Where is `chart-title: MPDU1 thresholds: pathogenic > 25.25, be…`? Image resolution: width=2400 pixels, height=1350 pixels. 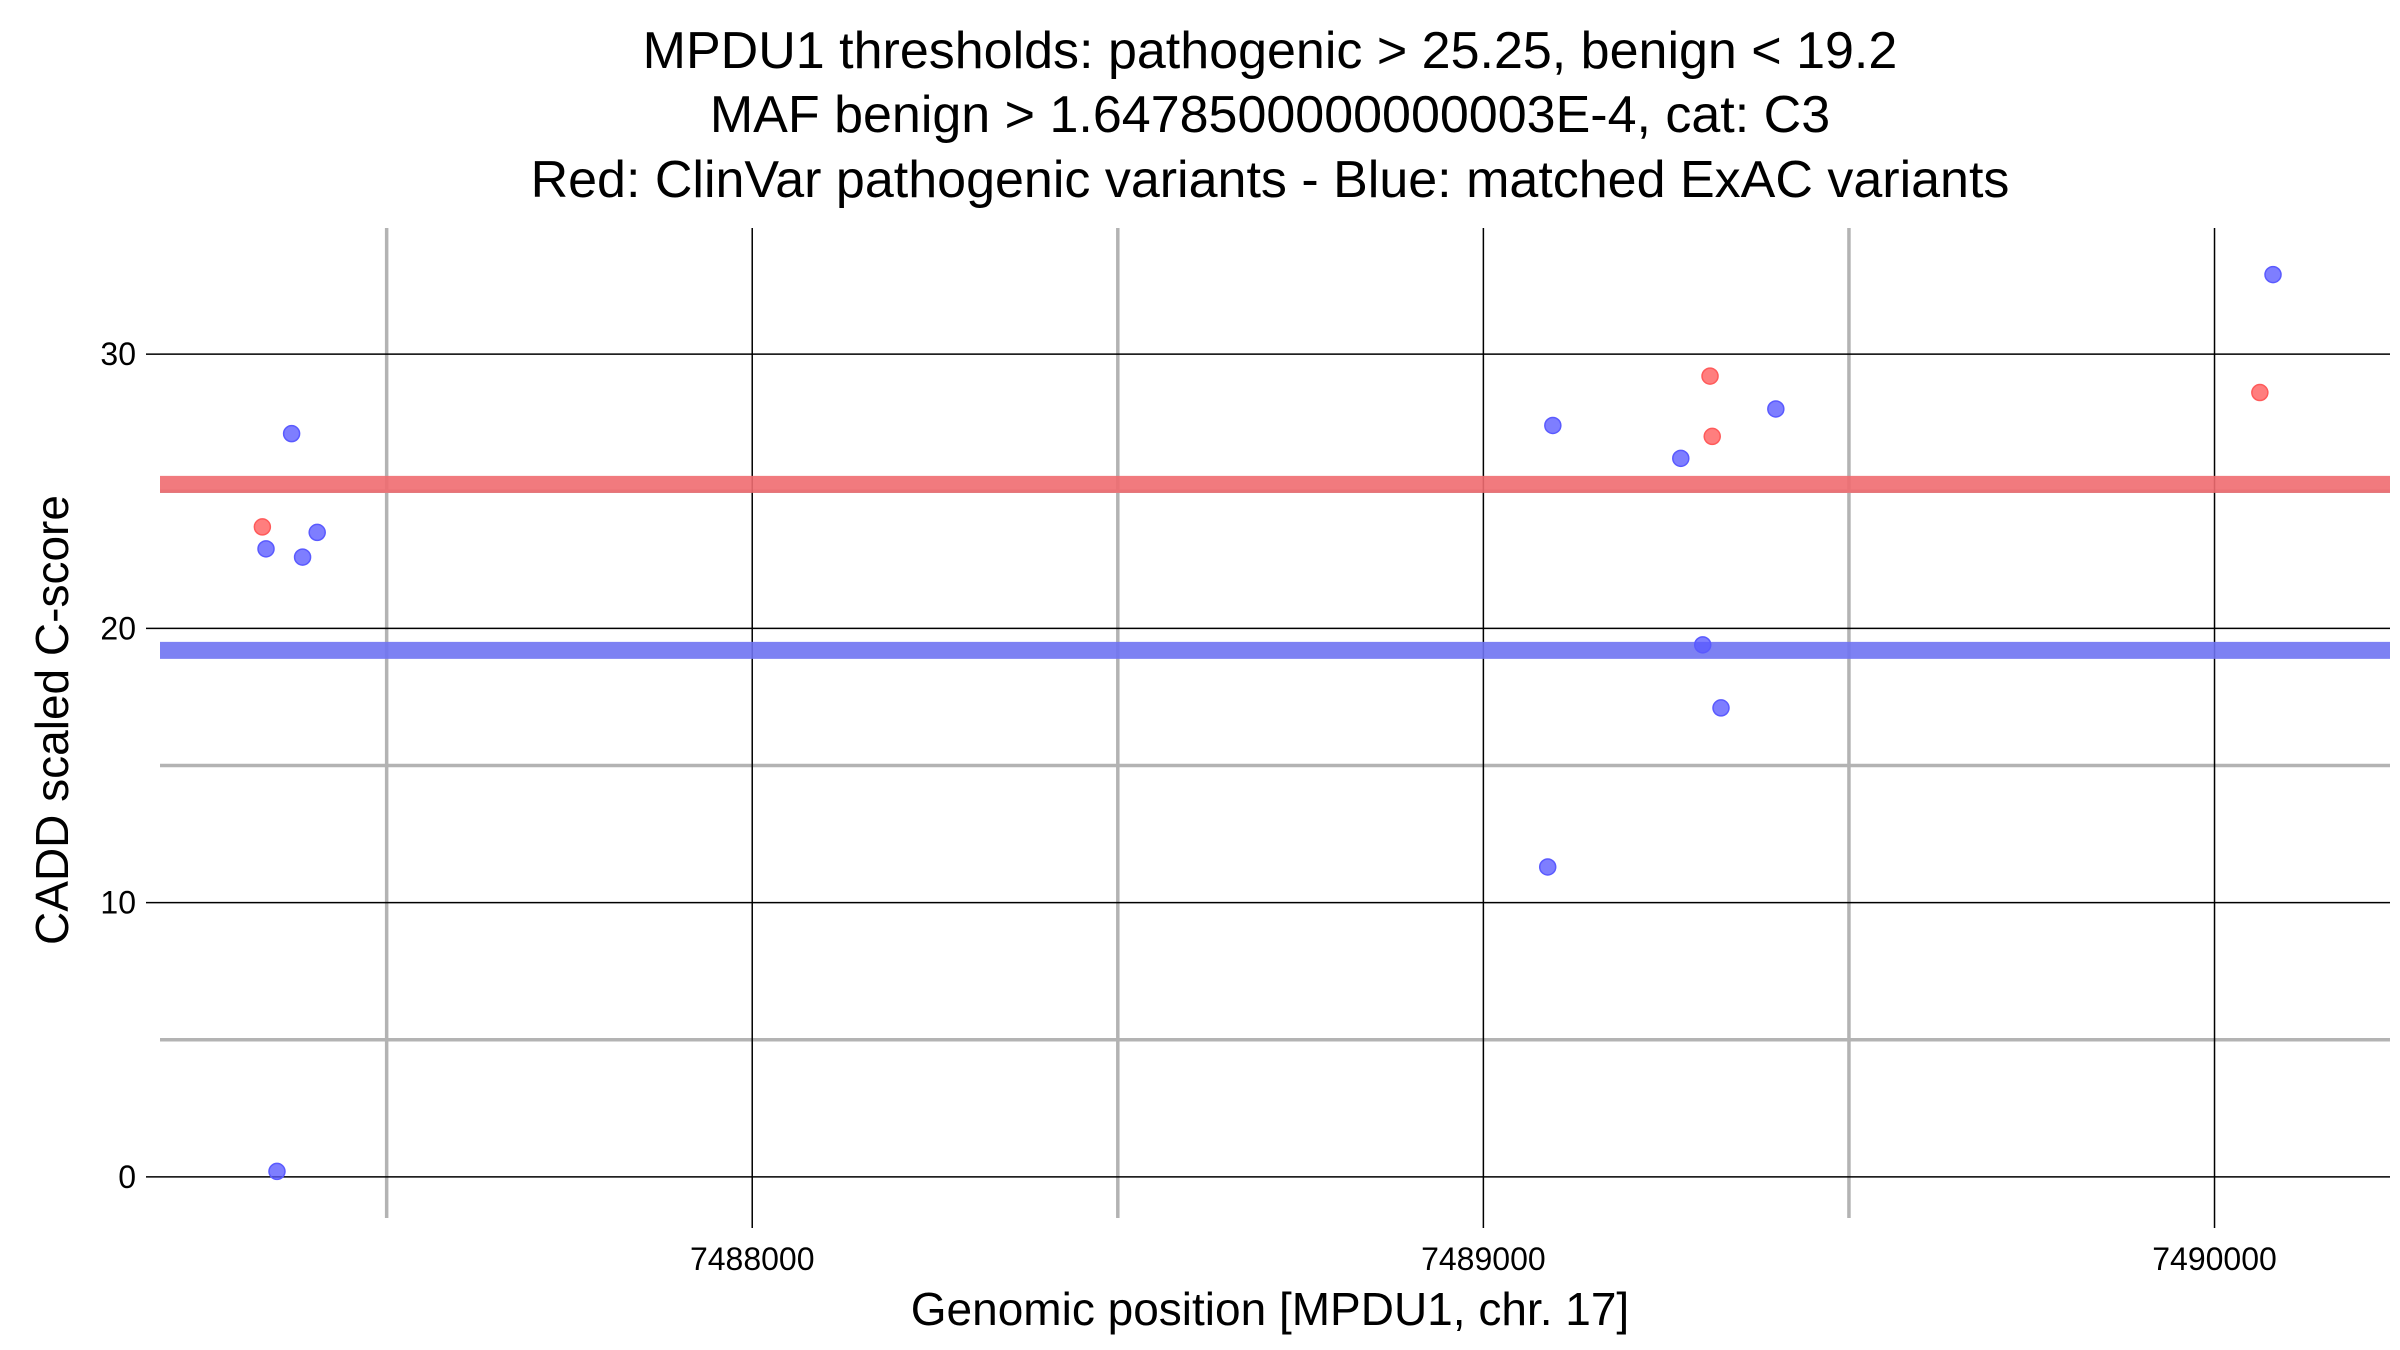 chart-title: MPDU1 thresholds: pathogenic > 25.25, be… is located at coordinates (1270, 115).